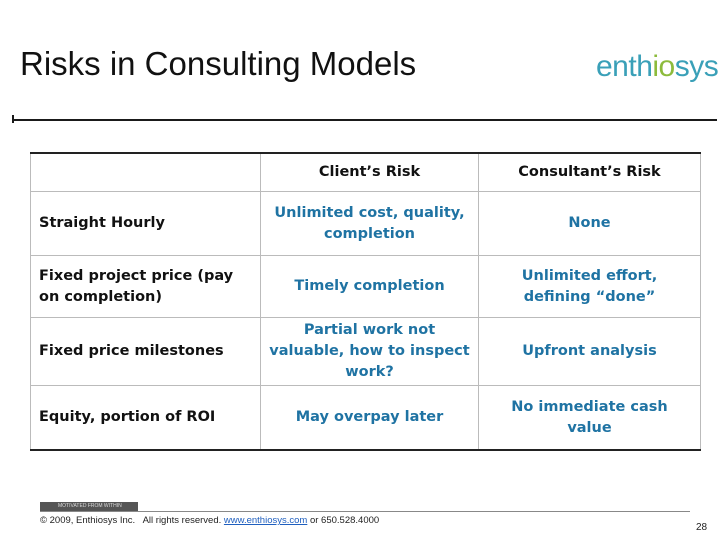 This screenshot has height=546, width=728. I want to click on logo-part: sys, so click(696, 66).